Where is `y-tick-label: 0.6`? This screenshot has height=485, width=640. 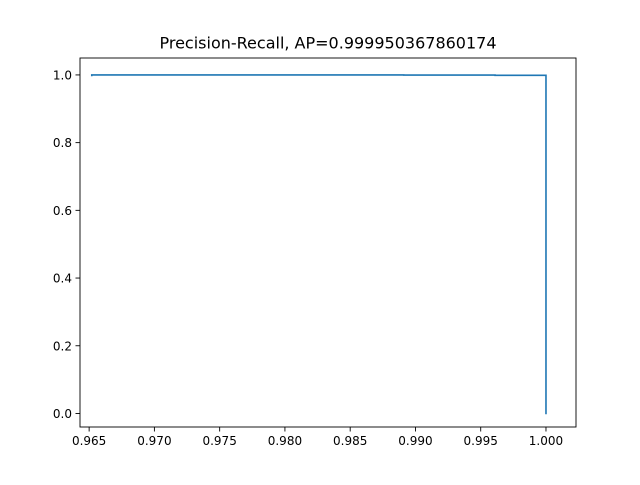
y-tick-label: 0.6 is located at coordinates (62, 211).